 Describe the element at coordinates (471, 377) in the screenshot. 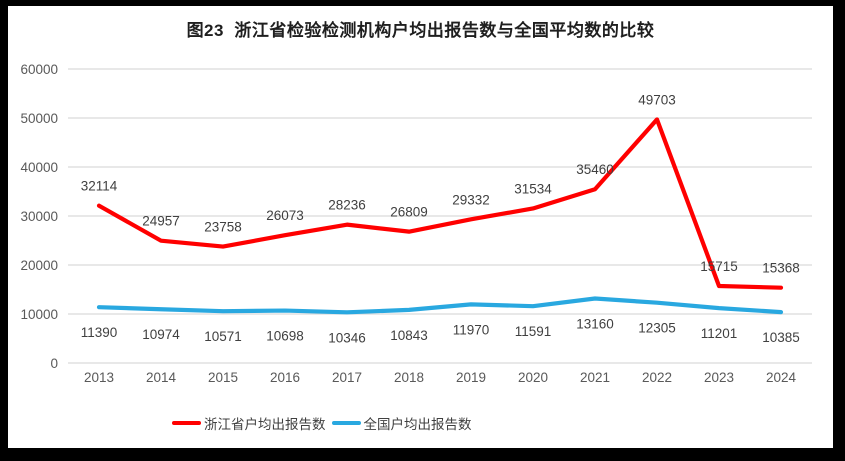

I see `x-axis-tick-label: 2019` at that location.